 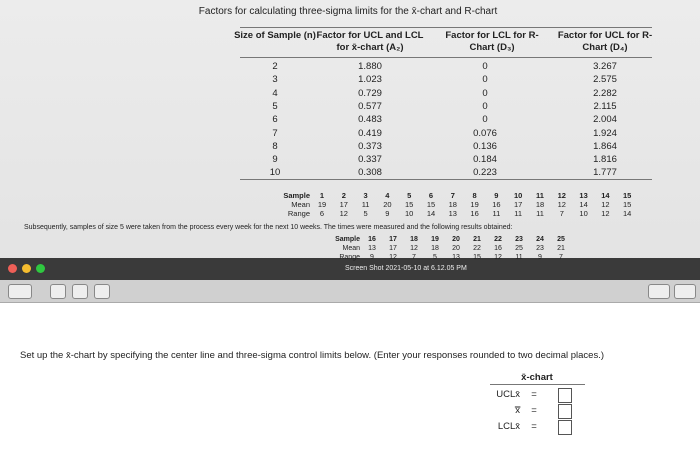 I want to click on table-cell: 0.184, so click(x=485, y=160).